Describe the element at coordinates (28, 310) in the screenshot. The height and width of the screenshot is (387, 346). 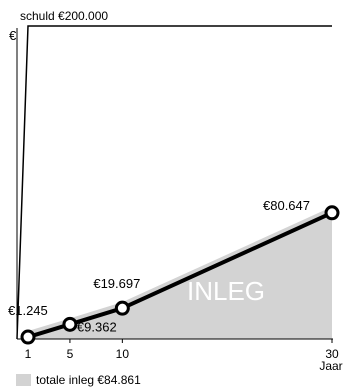
I see `data-label-1: €1.245` at that location.